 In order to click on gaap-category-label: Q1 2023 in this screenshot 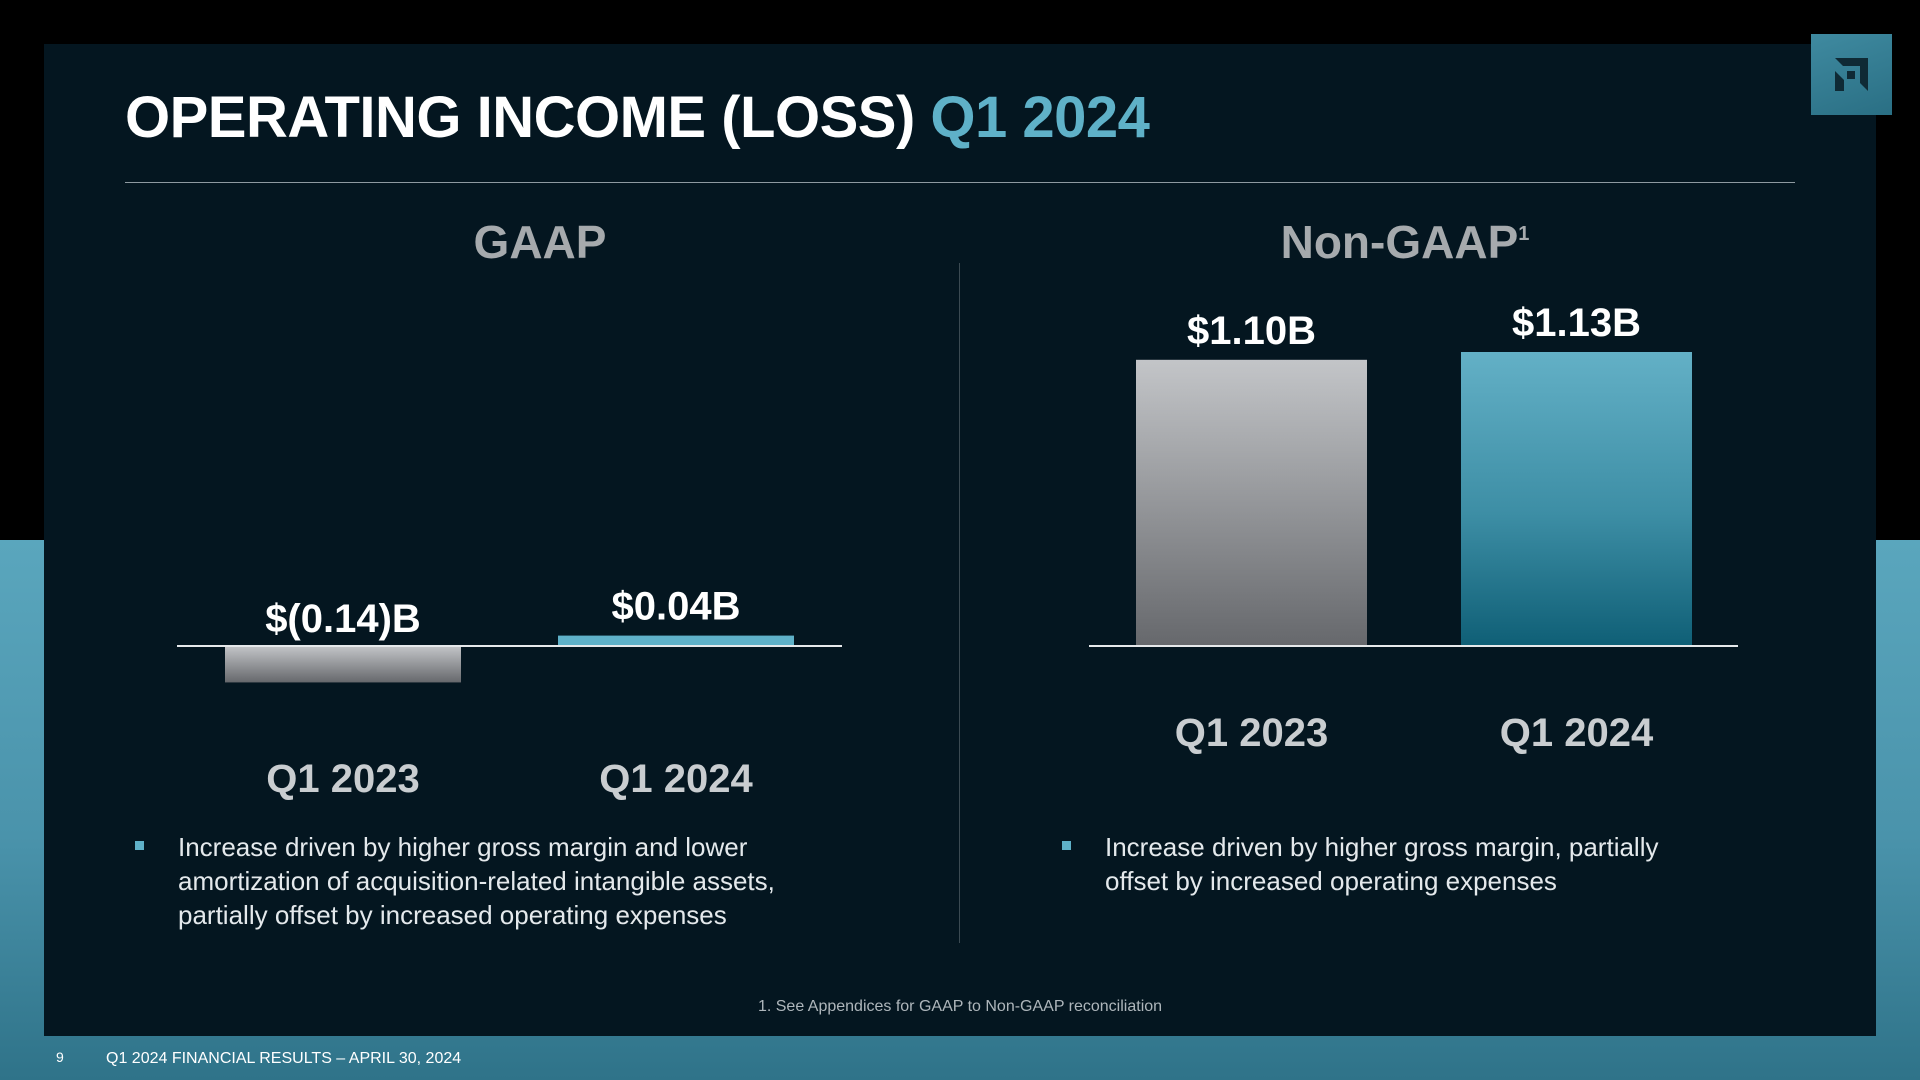, I will do `click(342, 779)`.